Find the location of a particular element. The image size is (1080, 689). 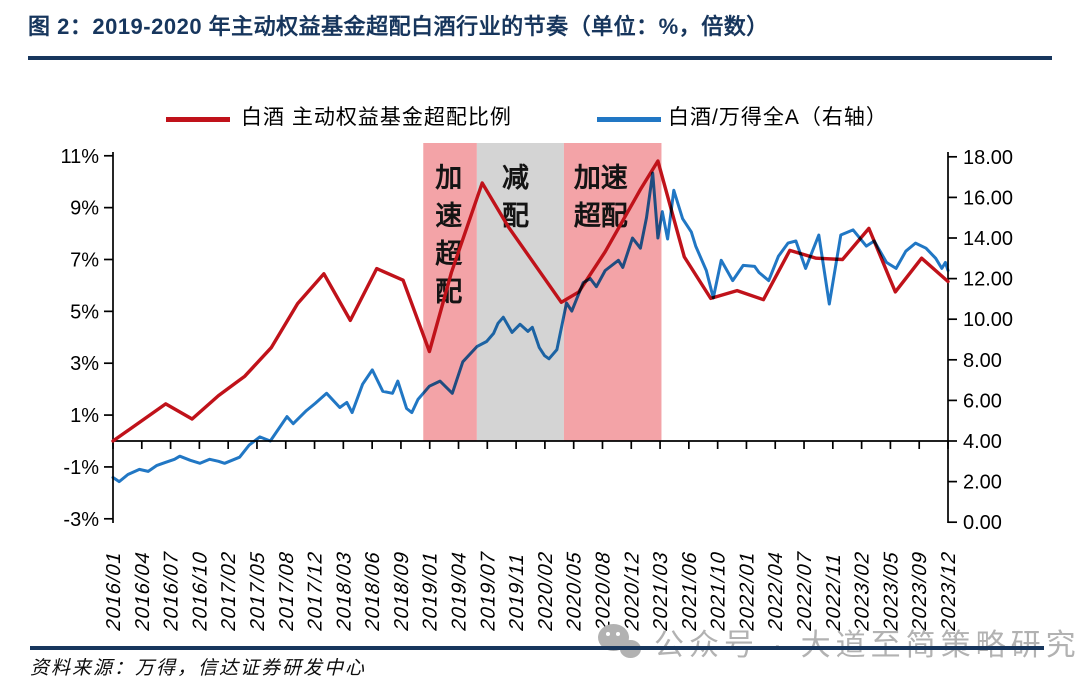

region-label-accelerate-overweight-1: 速 is located at coordinates (448, 216).